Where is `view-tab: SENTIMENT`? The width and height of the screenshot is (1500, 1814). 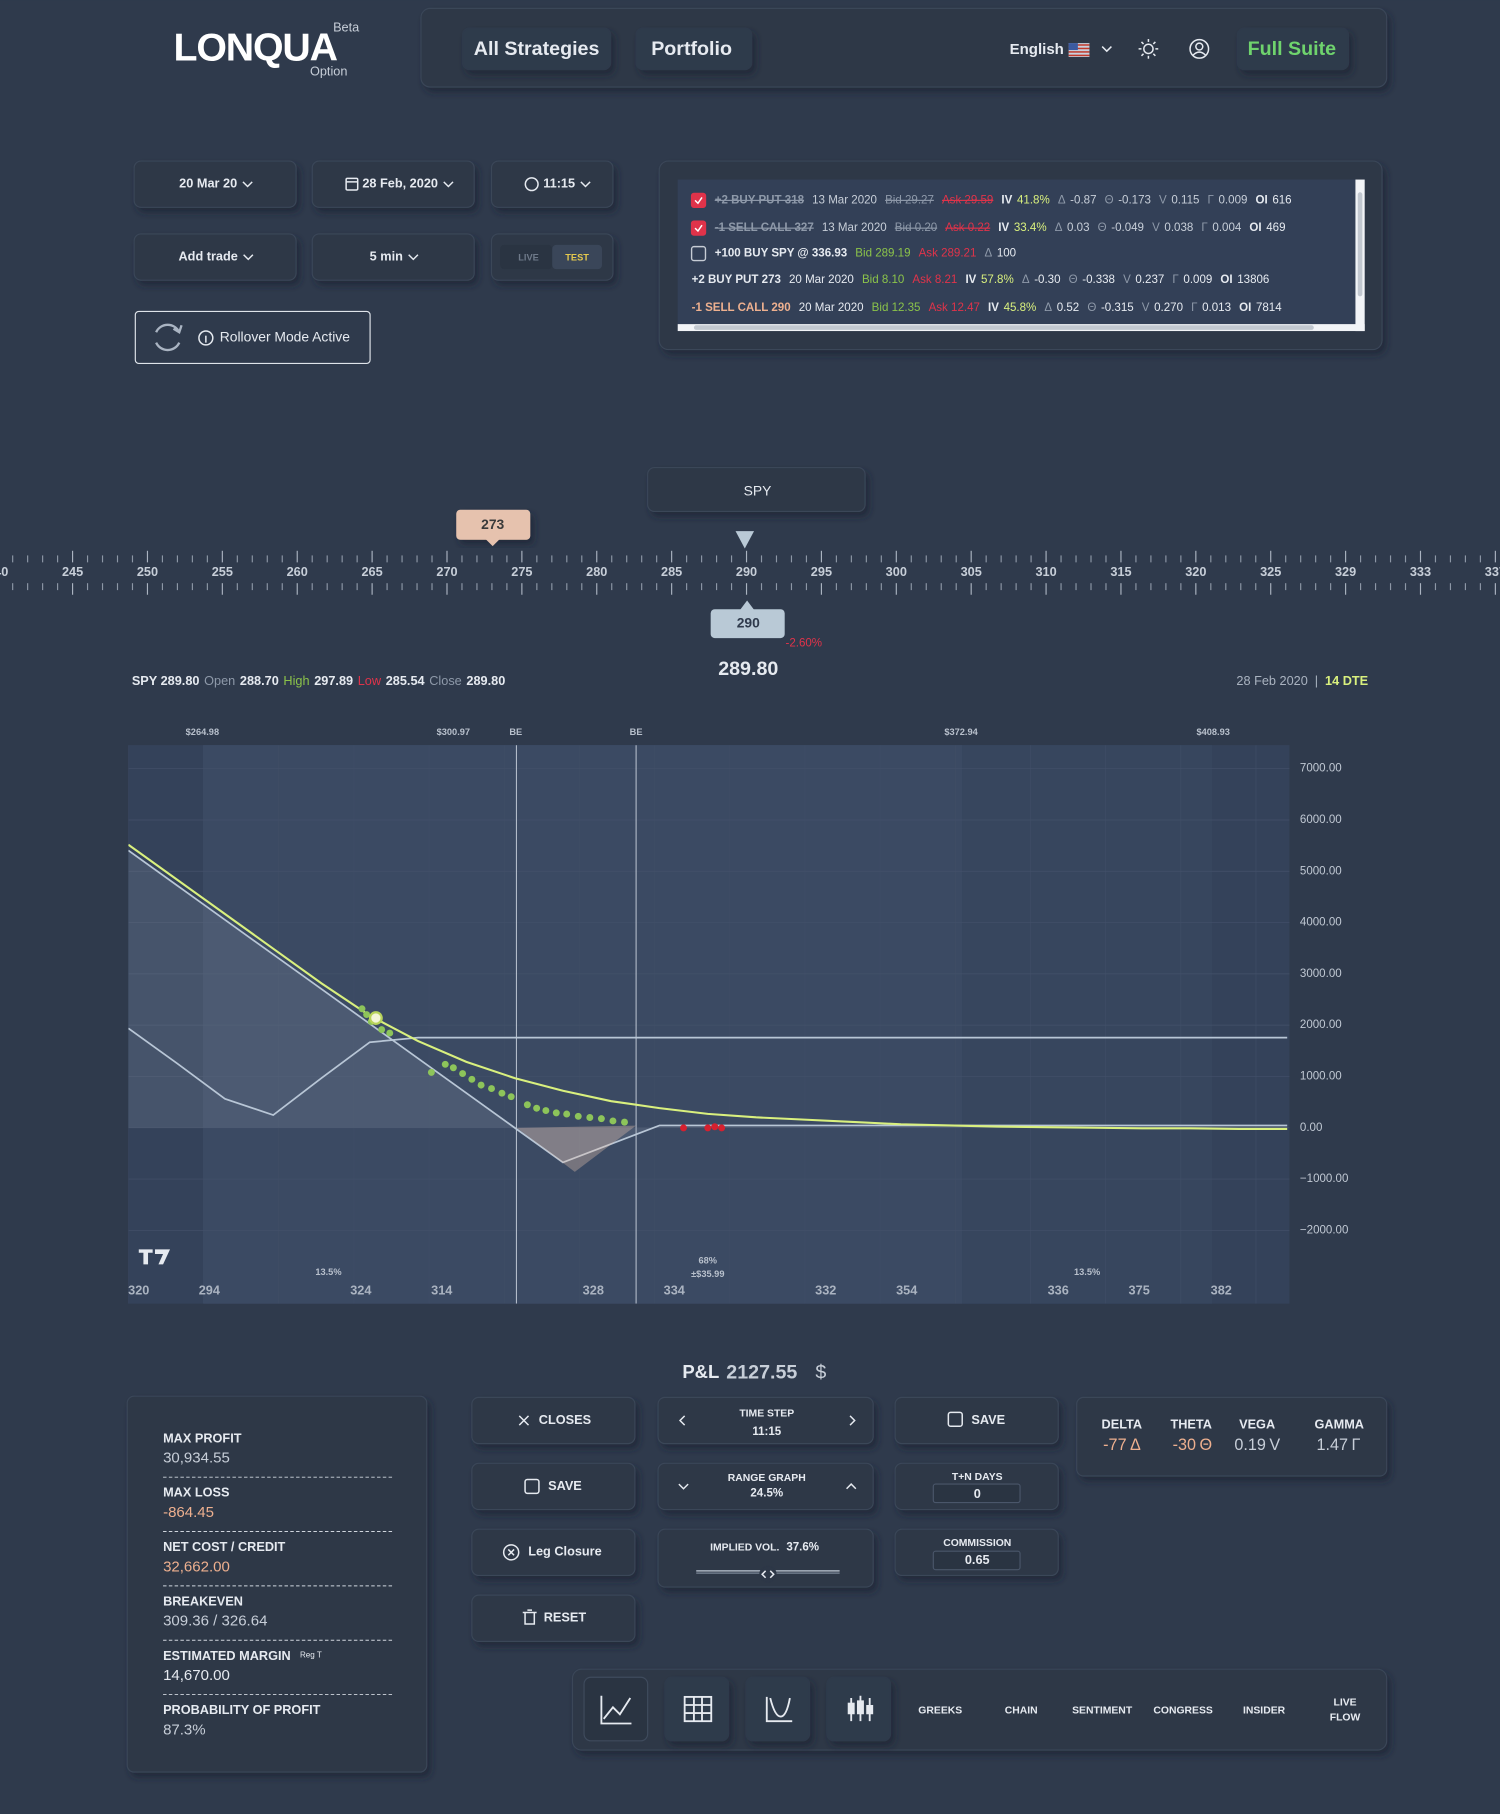
view-tab: SENTIMENT is located at coordinates (1102, 1711).